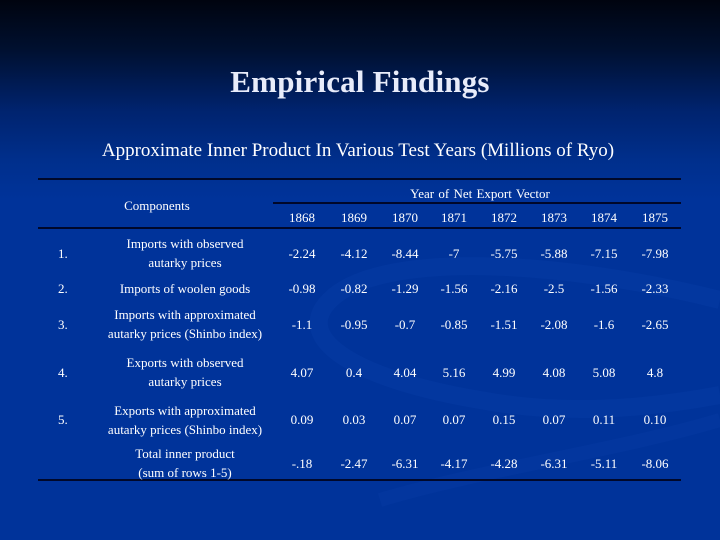 The width and height of the screenshot is (720, 540). Describe the element at coordinates (354, 217) in the screenshot. I see `year-header-1869: 1869` at that location.